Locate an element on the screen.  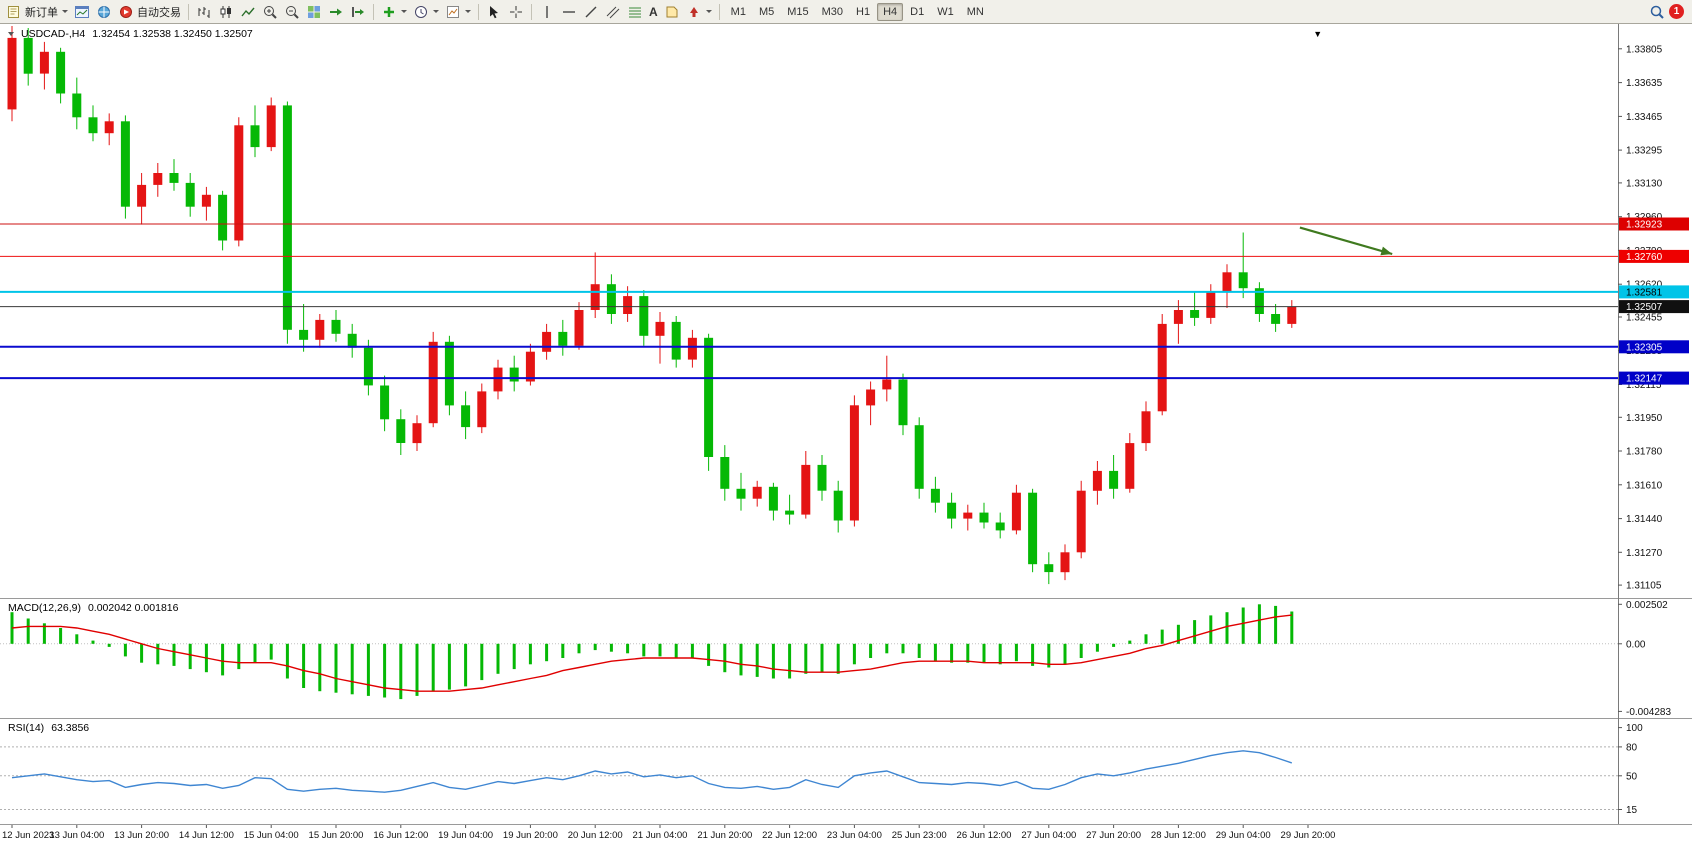
bar-chart-button is located at coordinates (204, 12).